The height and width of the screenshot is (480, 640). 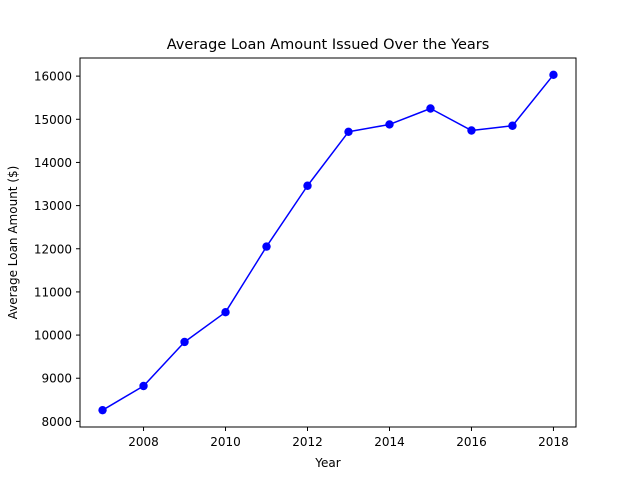 What do you see at coordinates (53, 292) in the screenshot?
I see `y-tick-label: 11000` at bounding box center [53, 292].